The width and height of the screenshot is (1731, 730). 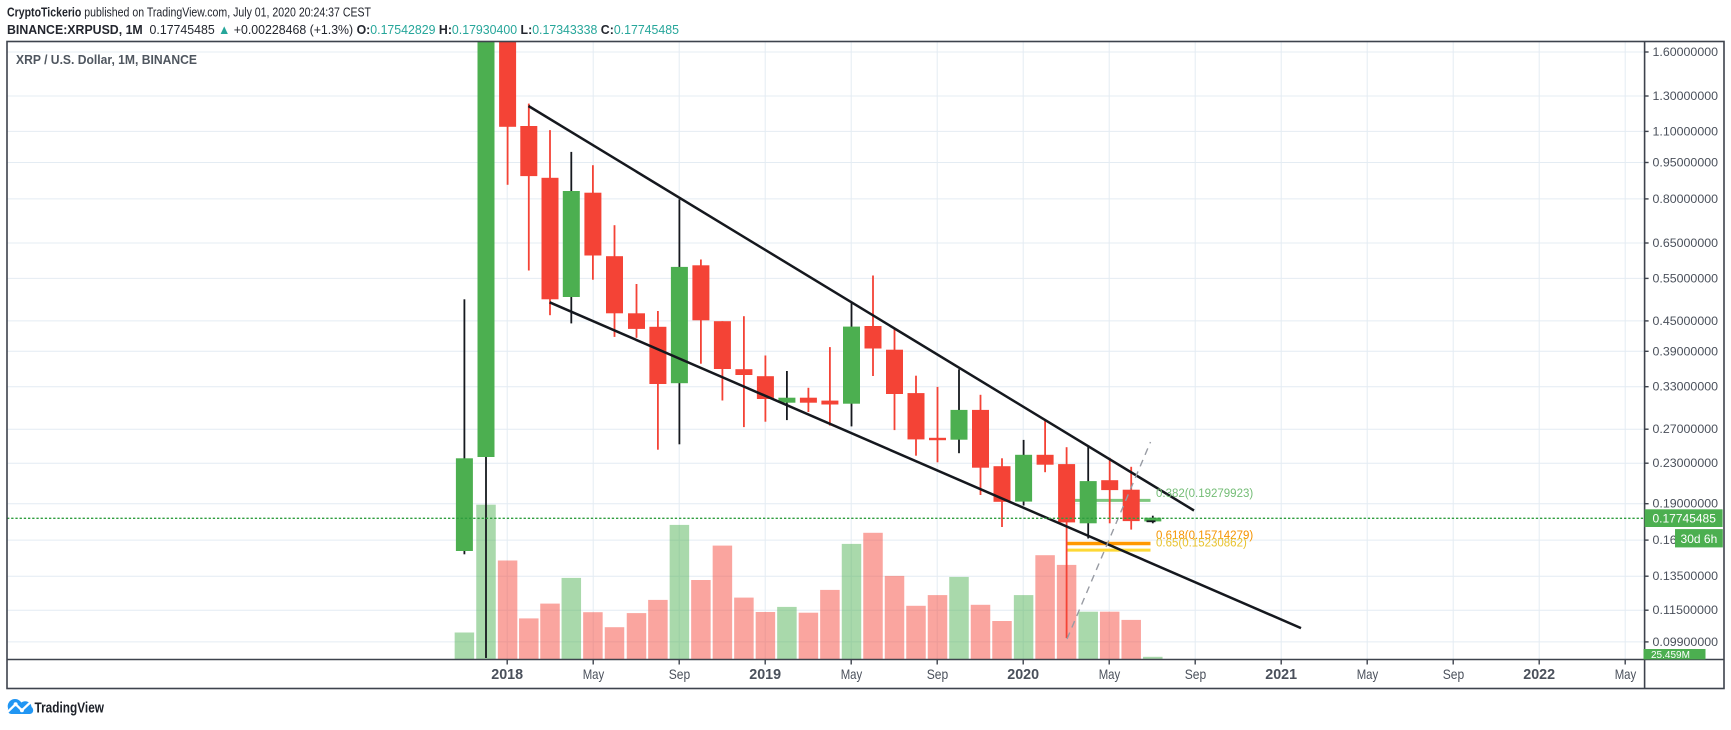 I want to click on svg-text: 0.17745485, so click(x=1685, y=519).